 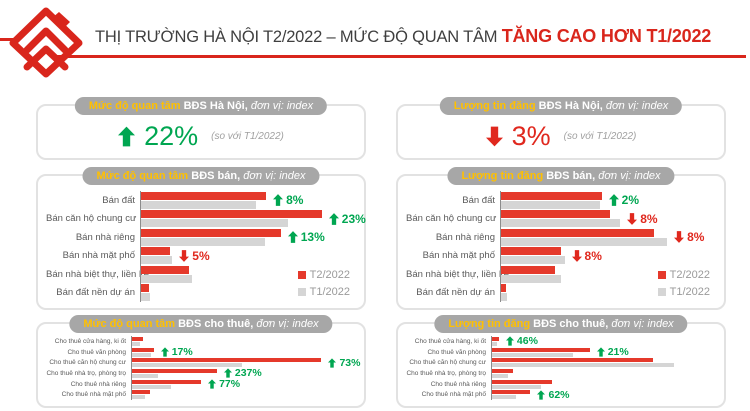 What do you see at coordinates (201, 352) in the screenshot?
I see `chart-row: Cho thuê văn phòng 17%` at bounding box center [201, 352].